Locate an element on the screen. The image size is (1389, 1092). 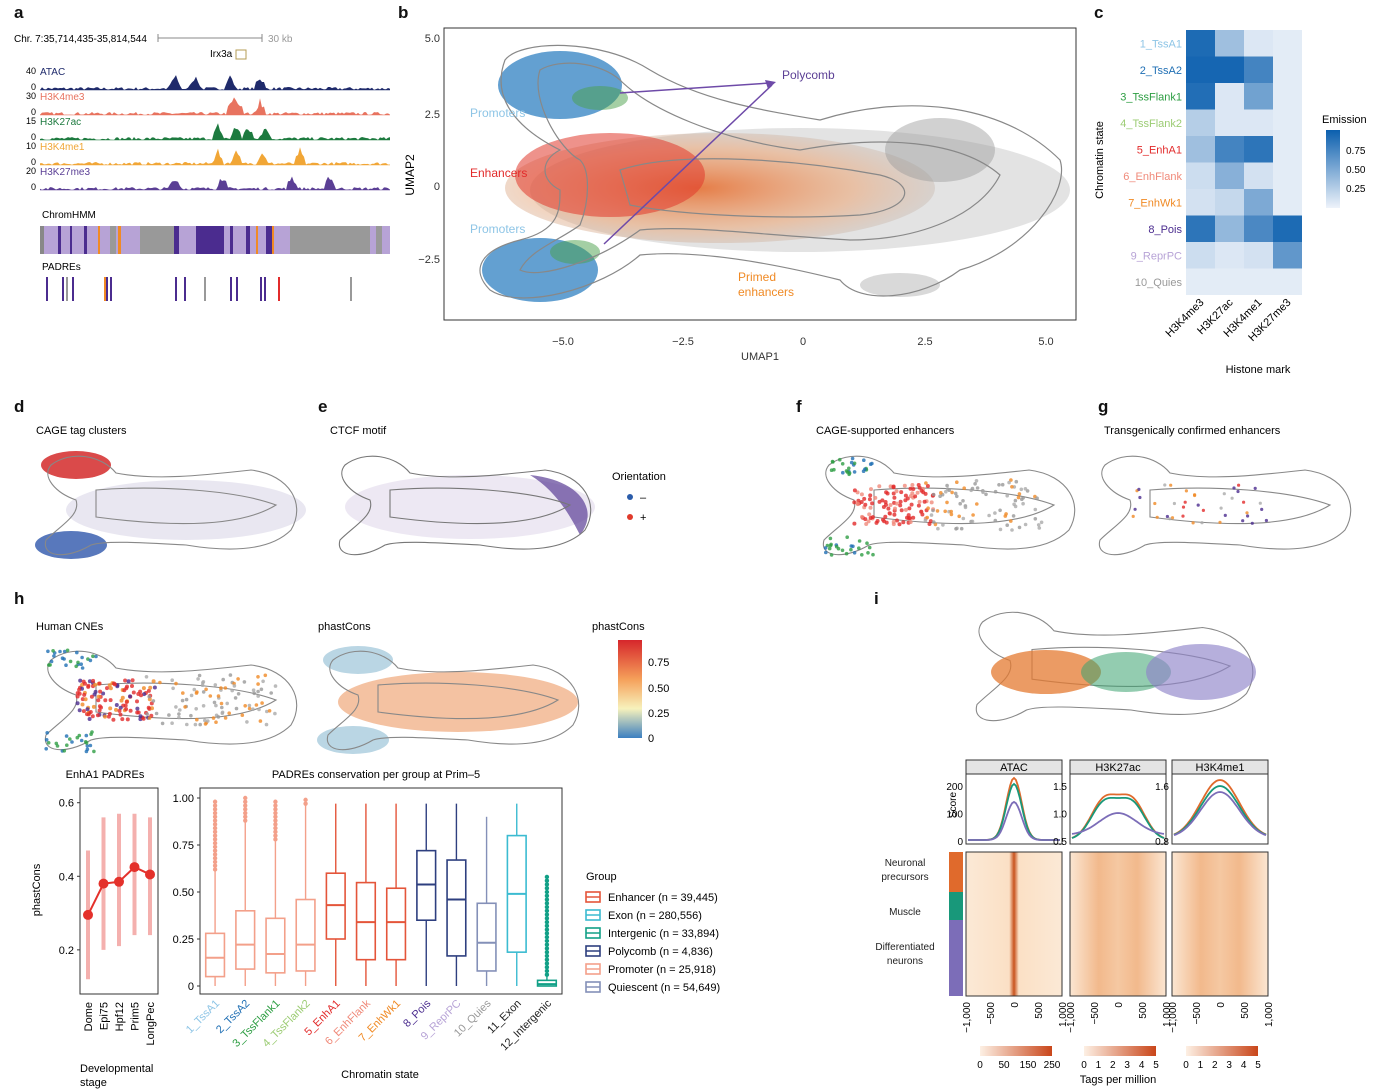
tags-tick: 0 is located at coordinates (1186, 1065).